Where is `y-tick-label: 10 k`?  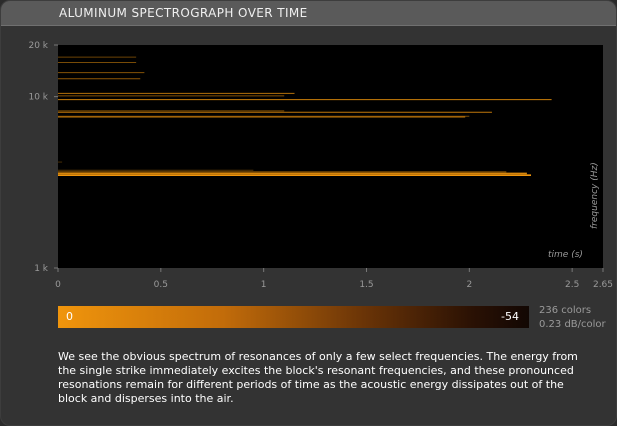 y-tick-label: 10 k is located at coordinates (38, 98).